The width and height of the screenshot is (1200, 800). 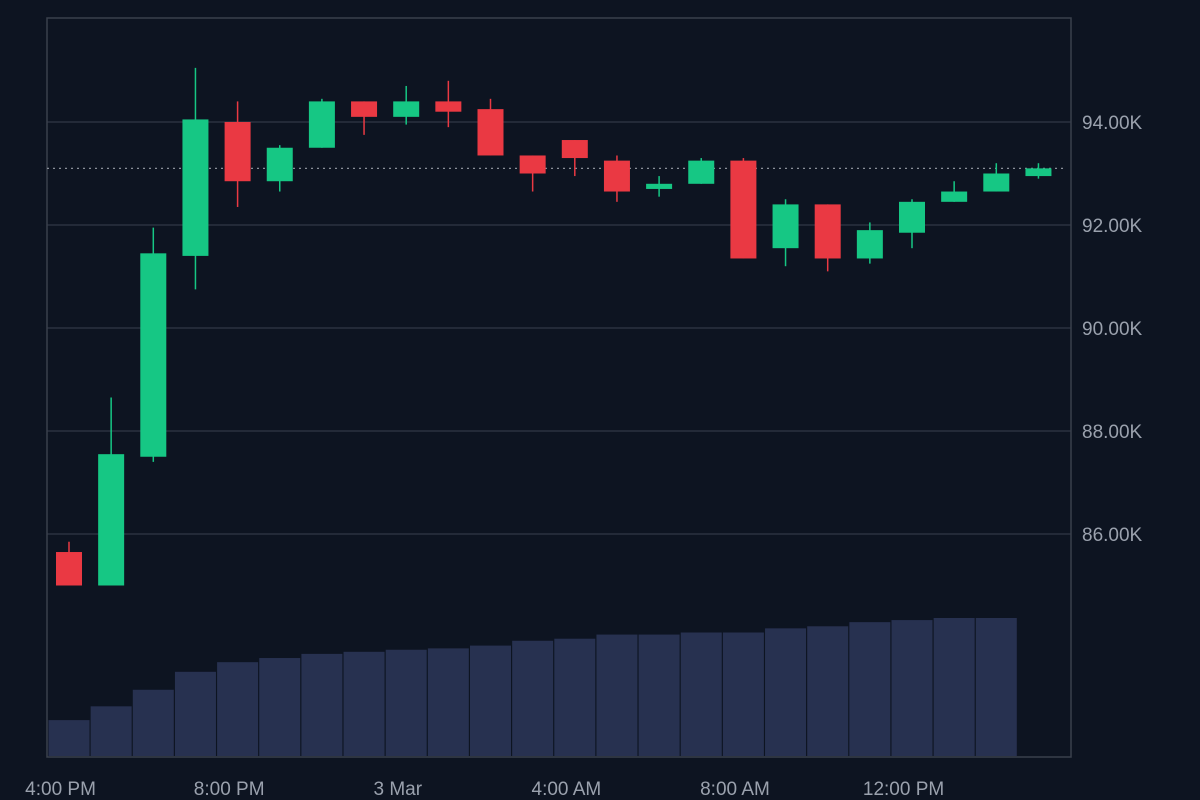 I want to click on y-axis: 86.00K 88.00K 90.00K 92.00K 94.00K, so click(x=1112, y=329).